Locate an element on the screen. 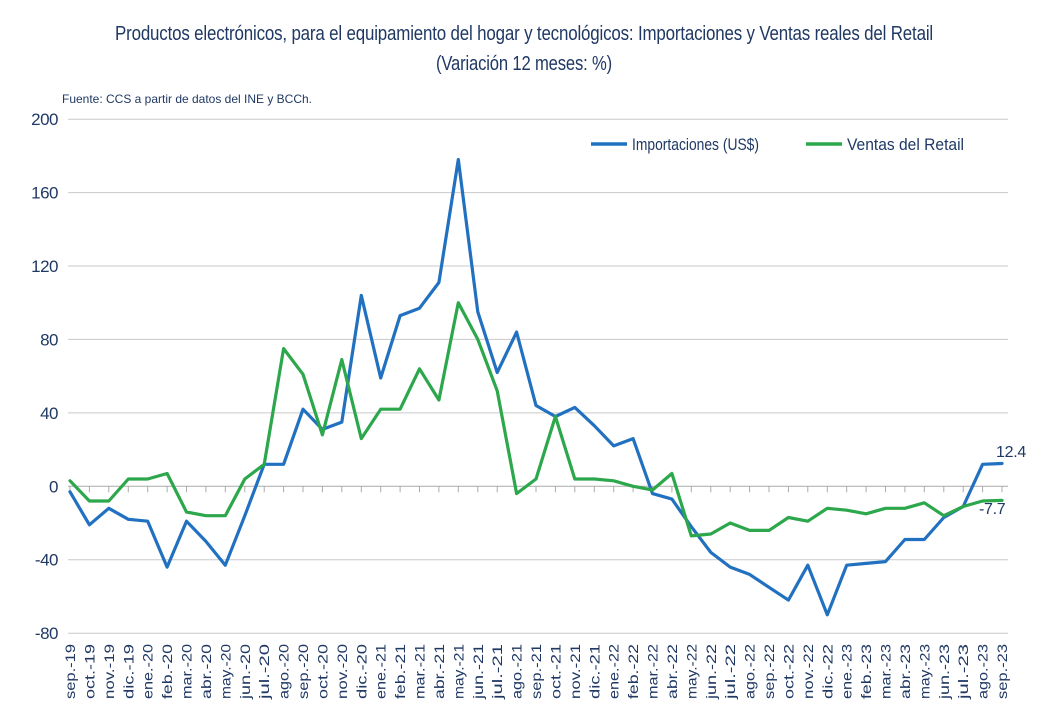 The height and width of the screenshot is (726, 1050). y-axis-label: 0 is located at coordinates (53, 486).